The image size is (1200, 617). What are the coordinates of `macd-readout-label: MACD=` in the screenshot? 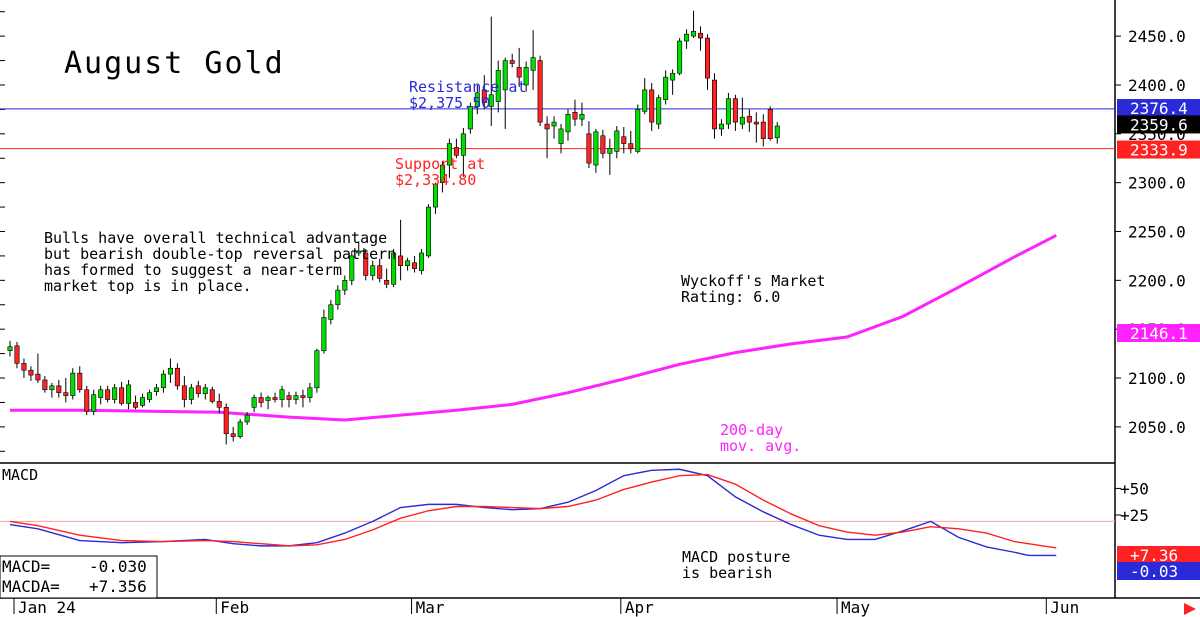 It's located at (26, 566).